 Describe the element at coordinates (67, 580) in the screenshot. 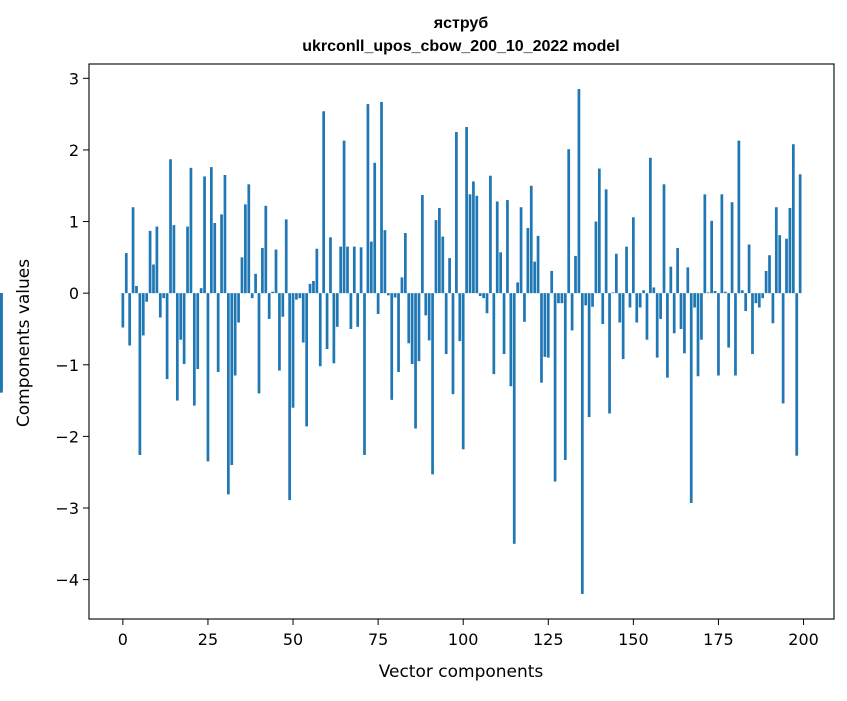

I see `y-tick-label: −4` at that location.